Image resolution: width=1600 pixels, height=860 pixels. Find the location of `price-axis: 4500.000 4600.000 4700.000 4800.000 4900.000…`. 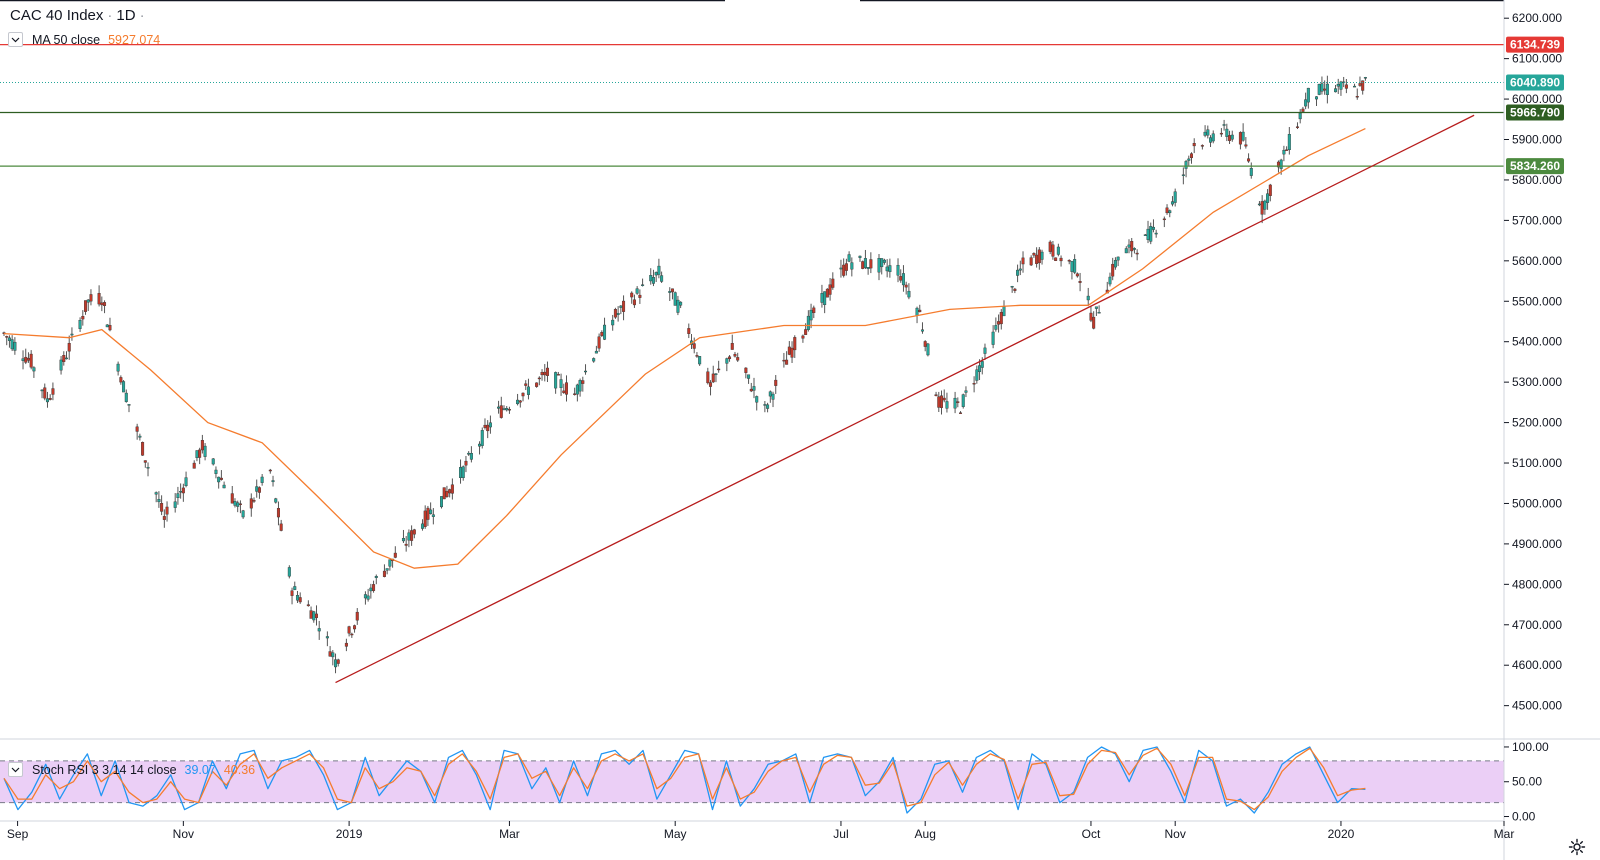

price-axis: 4500.000 4600.000 4700.000 4800.000 4900.000… is located at coordinates (1533, 430).